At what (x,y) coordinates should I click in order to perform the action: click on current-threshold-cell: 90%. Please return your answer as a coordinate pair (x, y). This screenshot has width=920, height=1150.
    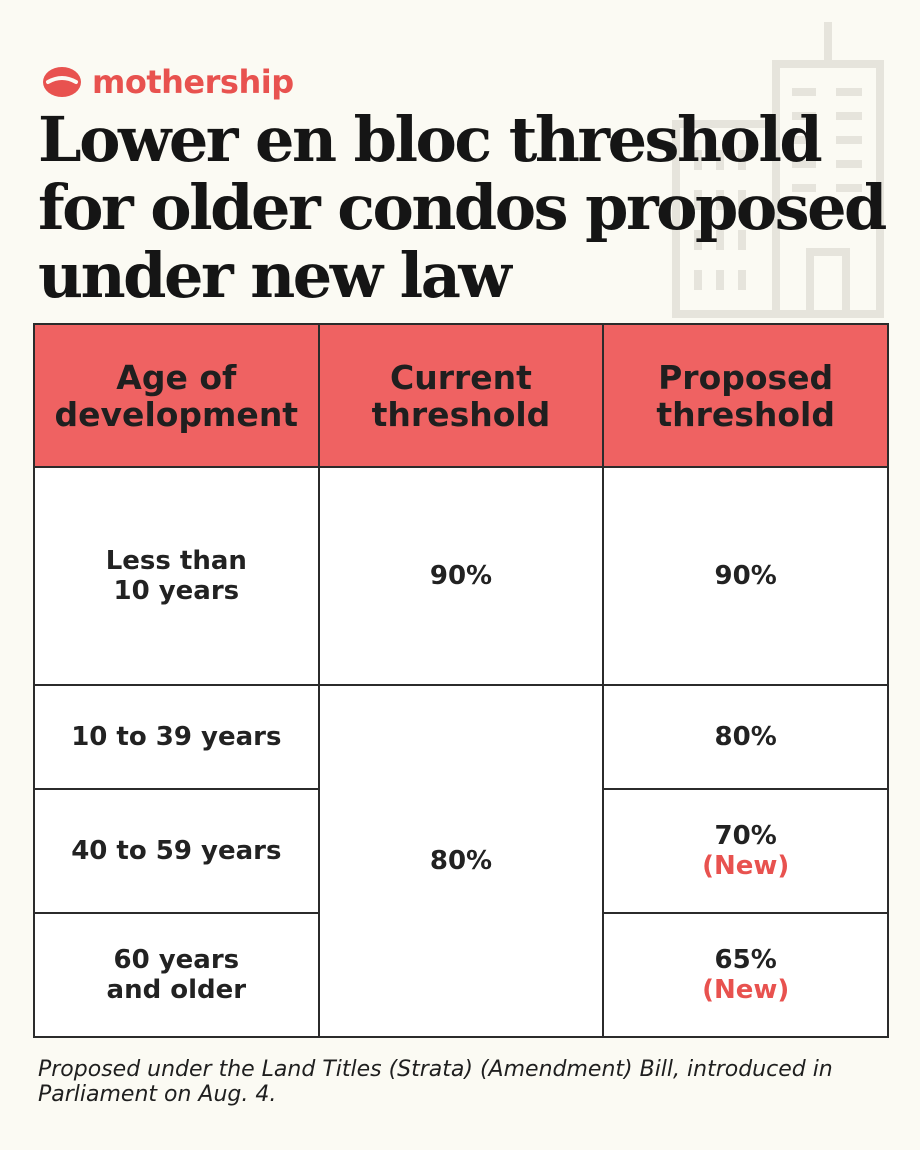
    Looking at the image, I should click on (461, 576).